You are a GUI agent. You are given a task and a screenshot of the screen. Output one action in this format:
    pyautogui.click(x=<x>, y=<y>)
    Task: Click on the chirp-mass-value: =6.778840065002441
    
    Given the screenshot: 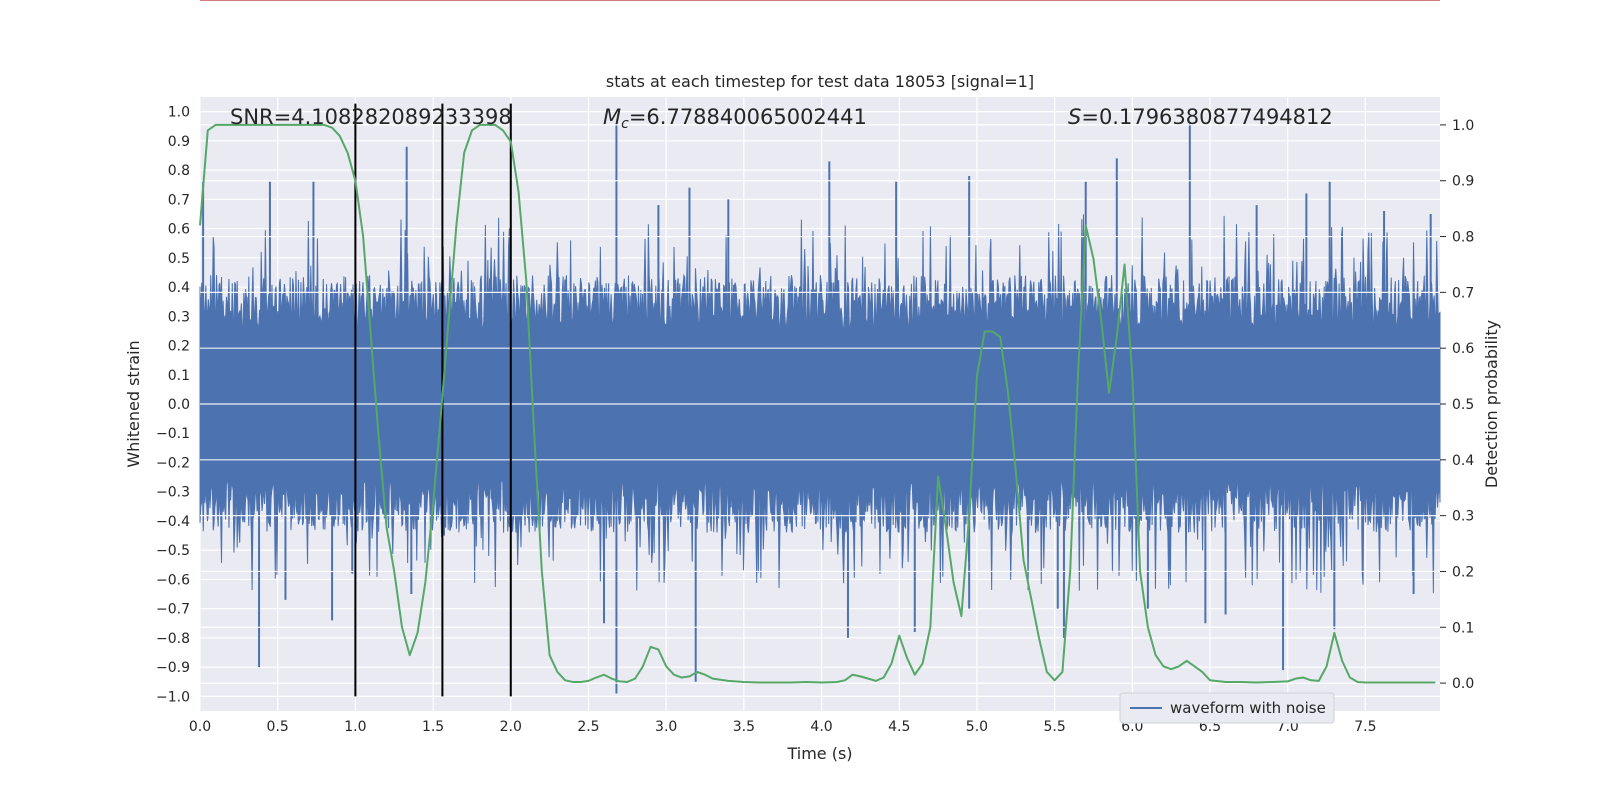 What is the action you would take?
    pyautogui.click(x=748, y=117)
    